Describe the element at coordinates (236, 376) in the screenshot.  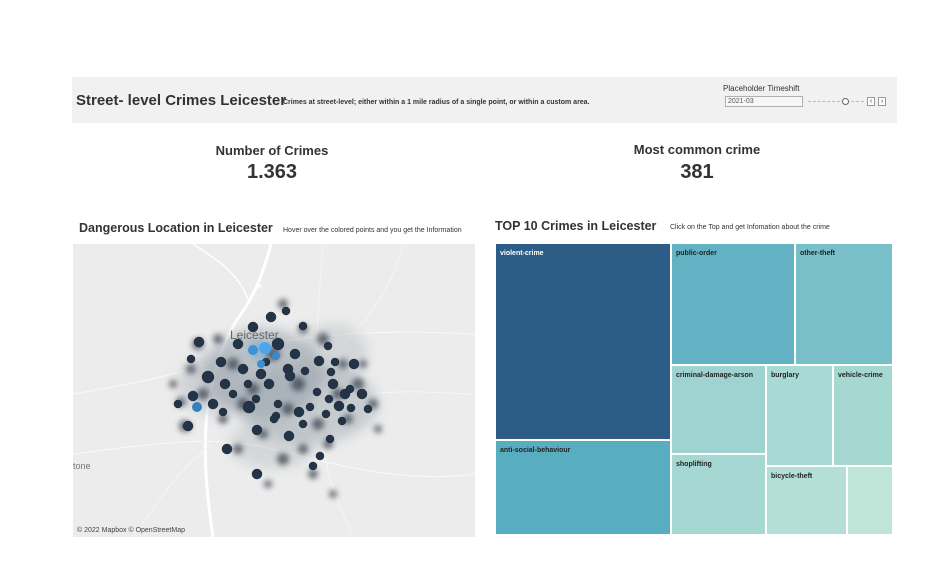
I see `highlighted-crime-points` at that location.